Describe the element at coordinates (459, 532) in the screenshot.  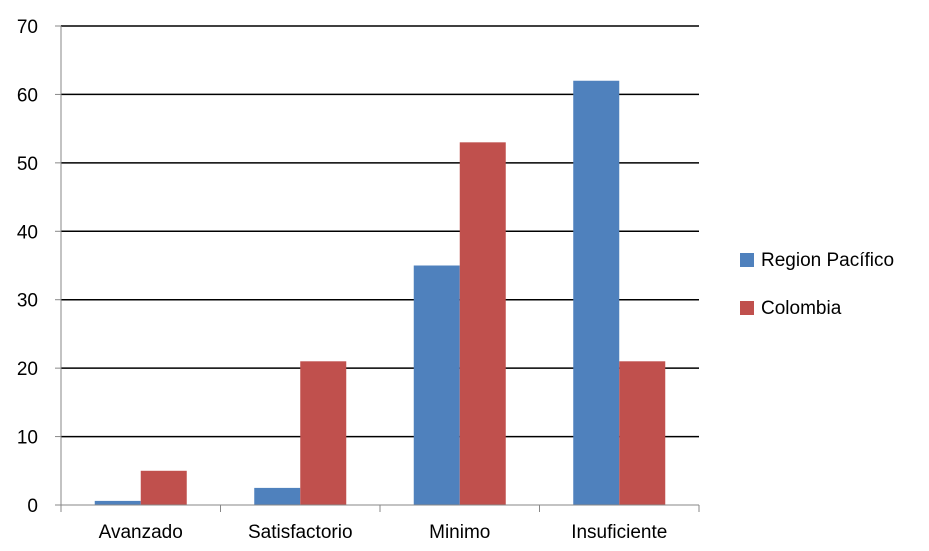
I see `x-tick-label: Minimo` at that location.